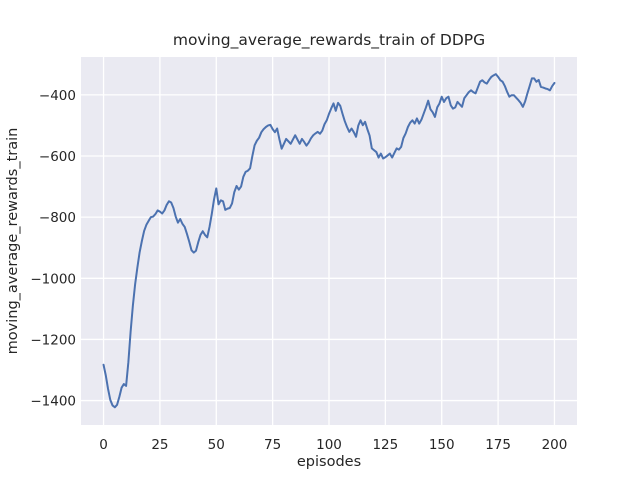 The image size is (640, 480). Describe the element at coordinates (385, 445) in the screenshot. I see `x-tick-label: 125` at that location.